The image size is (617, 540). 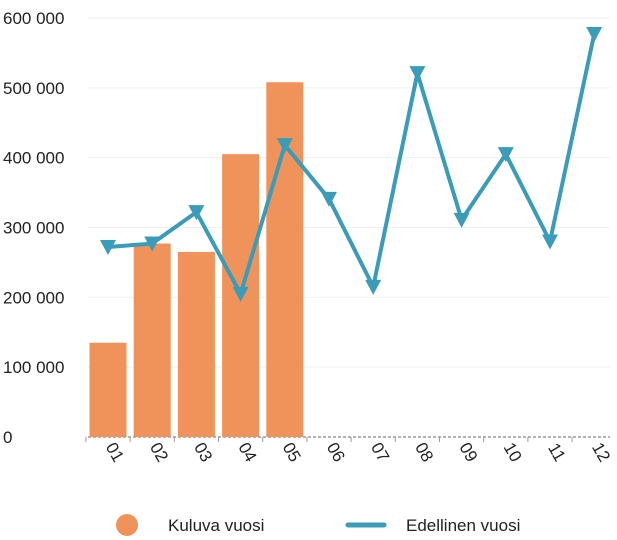 I want to click on x-tick-label: 07, so click(x=380, y=452).